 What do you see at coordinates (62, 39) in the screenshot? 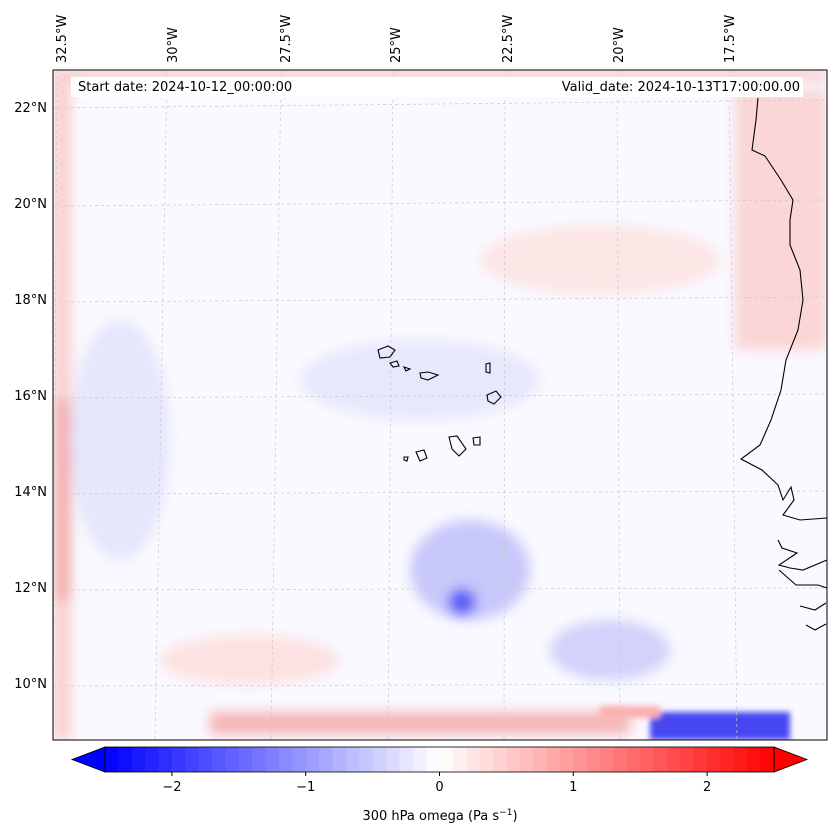
I see `lon-label: 32.5°W` at bounding box center [62, 39].